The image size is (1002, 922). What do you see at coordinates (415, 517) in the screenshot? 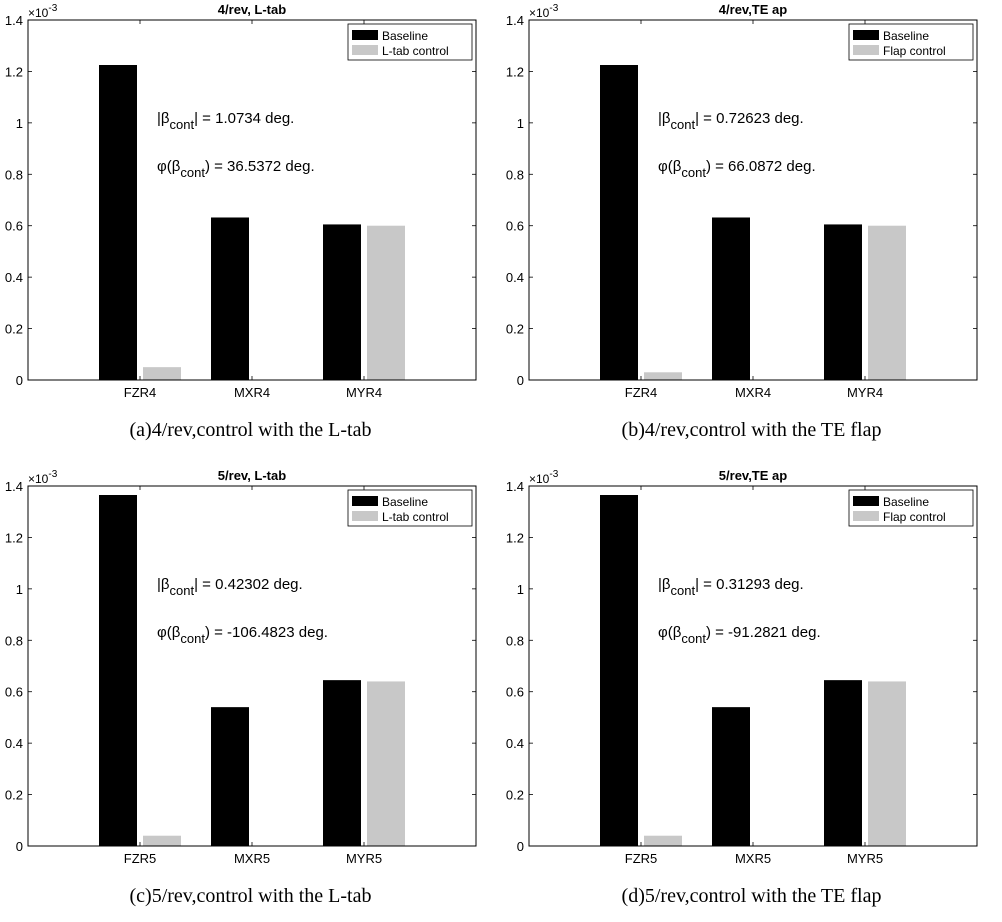
I see `legend-label-control: L-tab control` at bounding box center [415, 517].